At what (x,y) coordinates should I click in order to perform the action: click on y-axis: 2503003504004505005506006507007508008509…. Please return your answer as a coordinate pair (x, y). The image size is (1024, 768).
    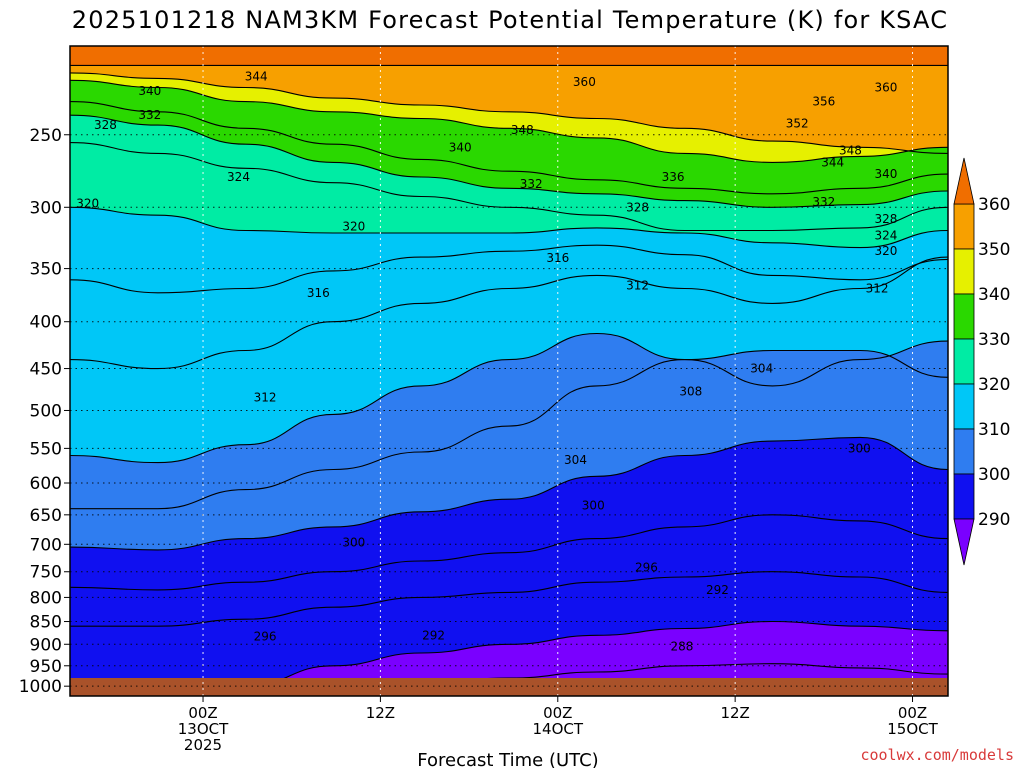
    Looking at the image, I should click on (44, 411).